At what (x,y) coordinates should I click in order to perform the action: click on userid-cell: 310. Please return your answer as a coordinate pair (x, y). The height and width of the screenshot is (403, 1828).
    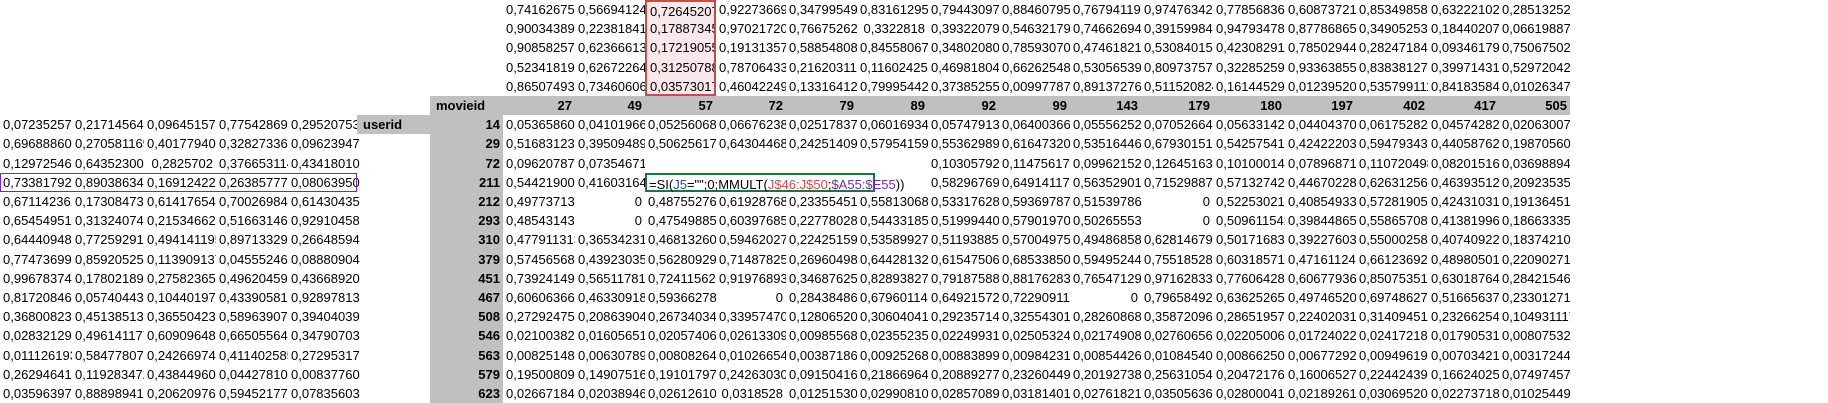
    Looking at the image, I should click on (466, 240).